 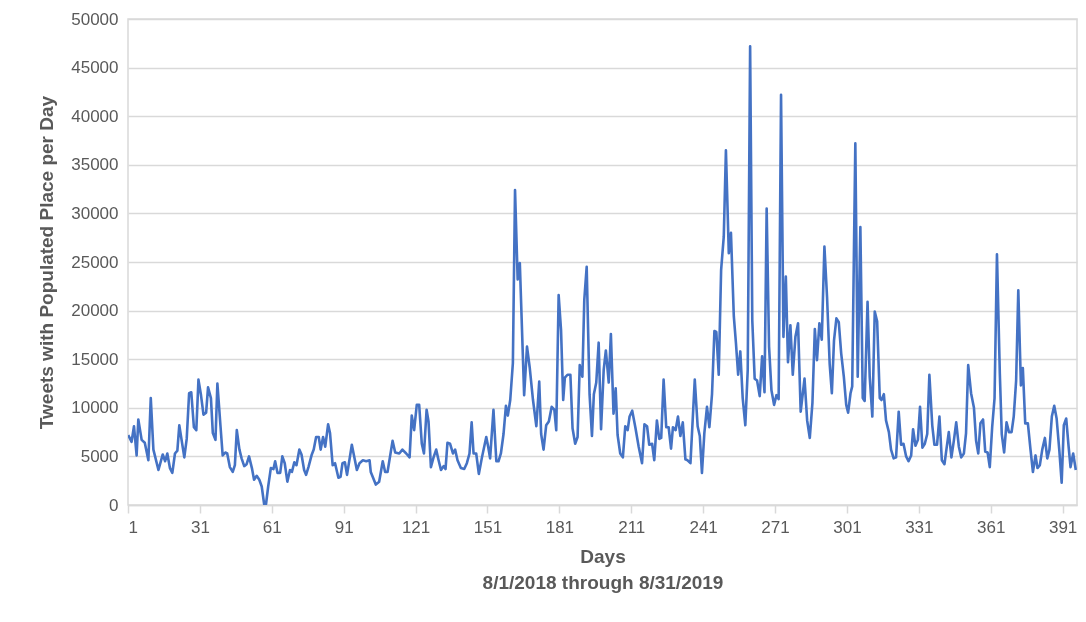 I want to click on y-tick-label: 35000, so click(x=95, y=165).